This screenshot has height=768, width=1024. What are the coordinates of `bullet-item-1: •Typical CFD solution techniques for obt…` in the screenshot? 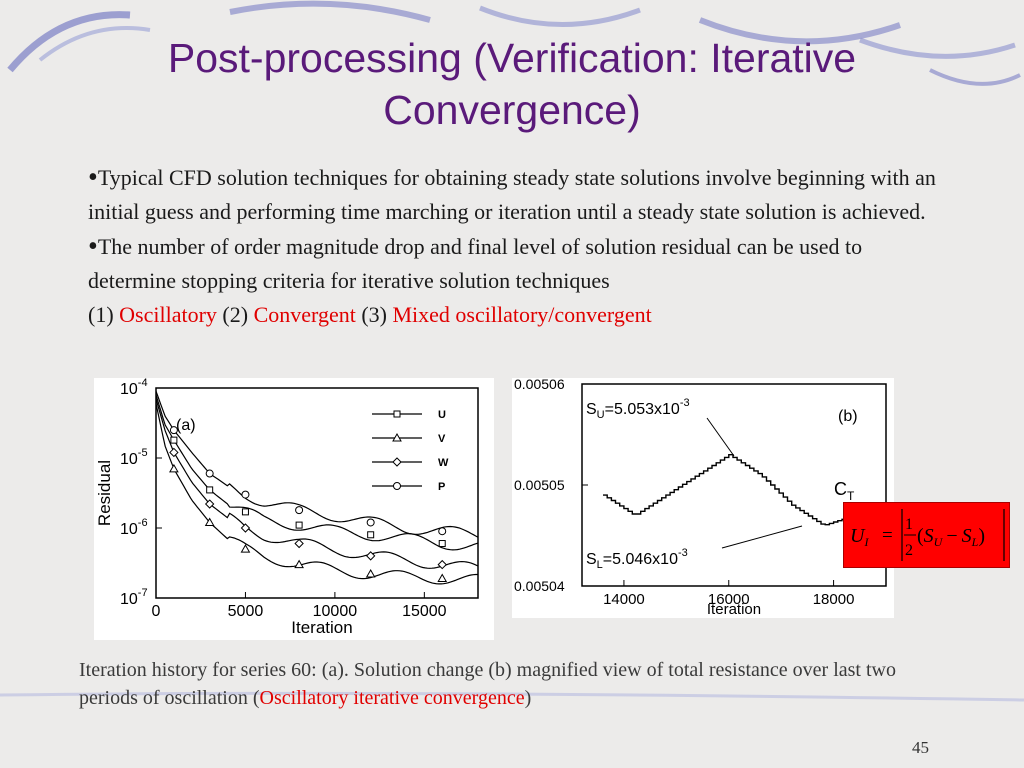 It's located at (518, 194).